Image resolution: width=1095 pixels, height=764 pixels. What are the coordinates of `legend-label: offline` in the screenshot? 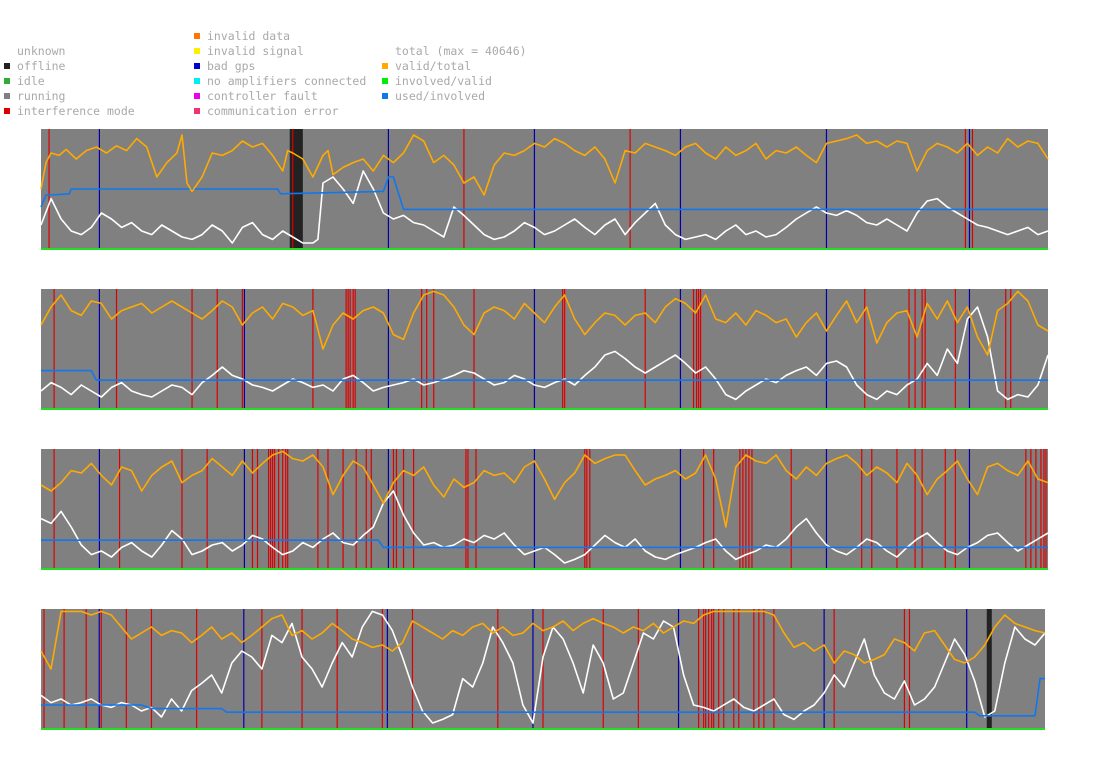 It's located at (41, 66).